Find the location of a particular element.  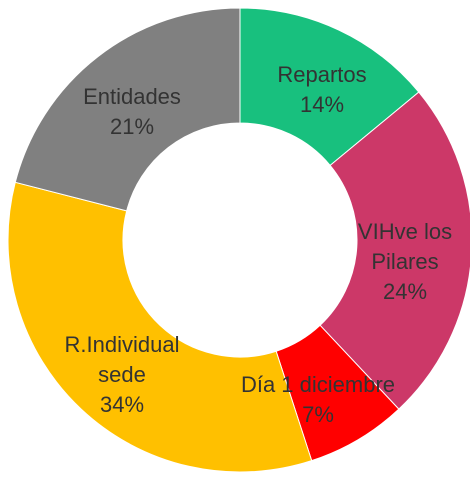

category-label: Repartos is located at coordinates (322, 74).